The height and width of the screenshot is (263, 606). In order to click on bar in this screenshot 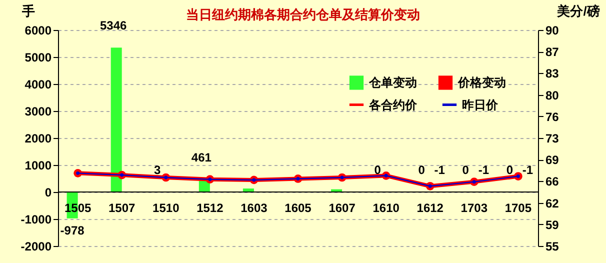, I will do `click(116, 120)`.